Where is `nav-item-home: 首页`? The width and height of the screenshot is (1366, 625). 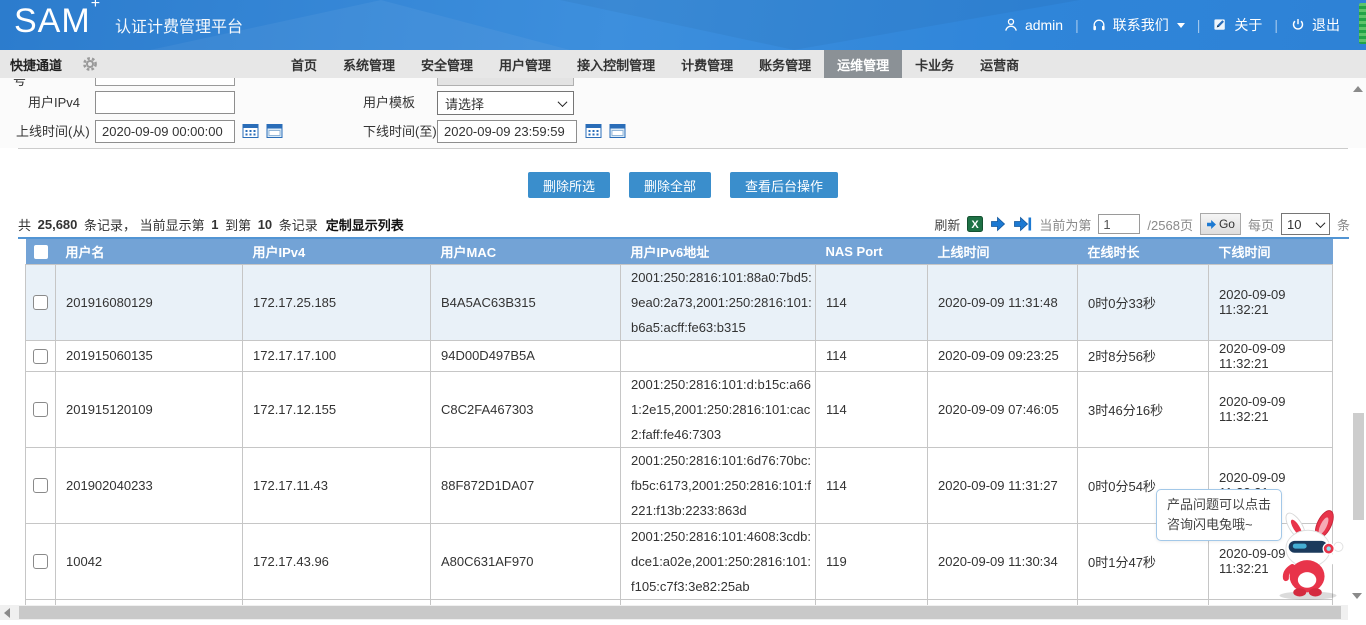 nav-item-home: 首页 is located at coordinates (304, 65).